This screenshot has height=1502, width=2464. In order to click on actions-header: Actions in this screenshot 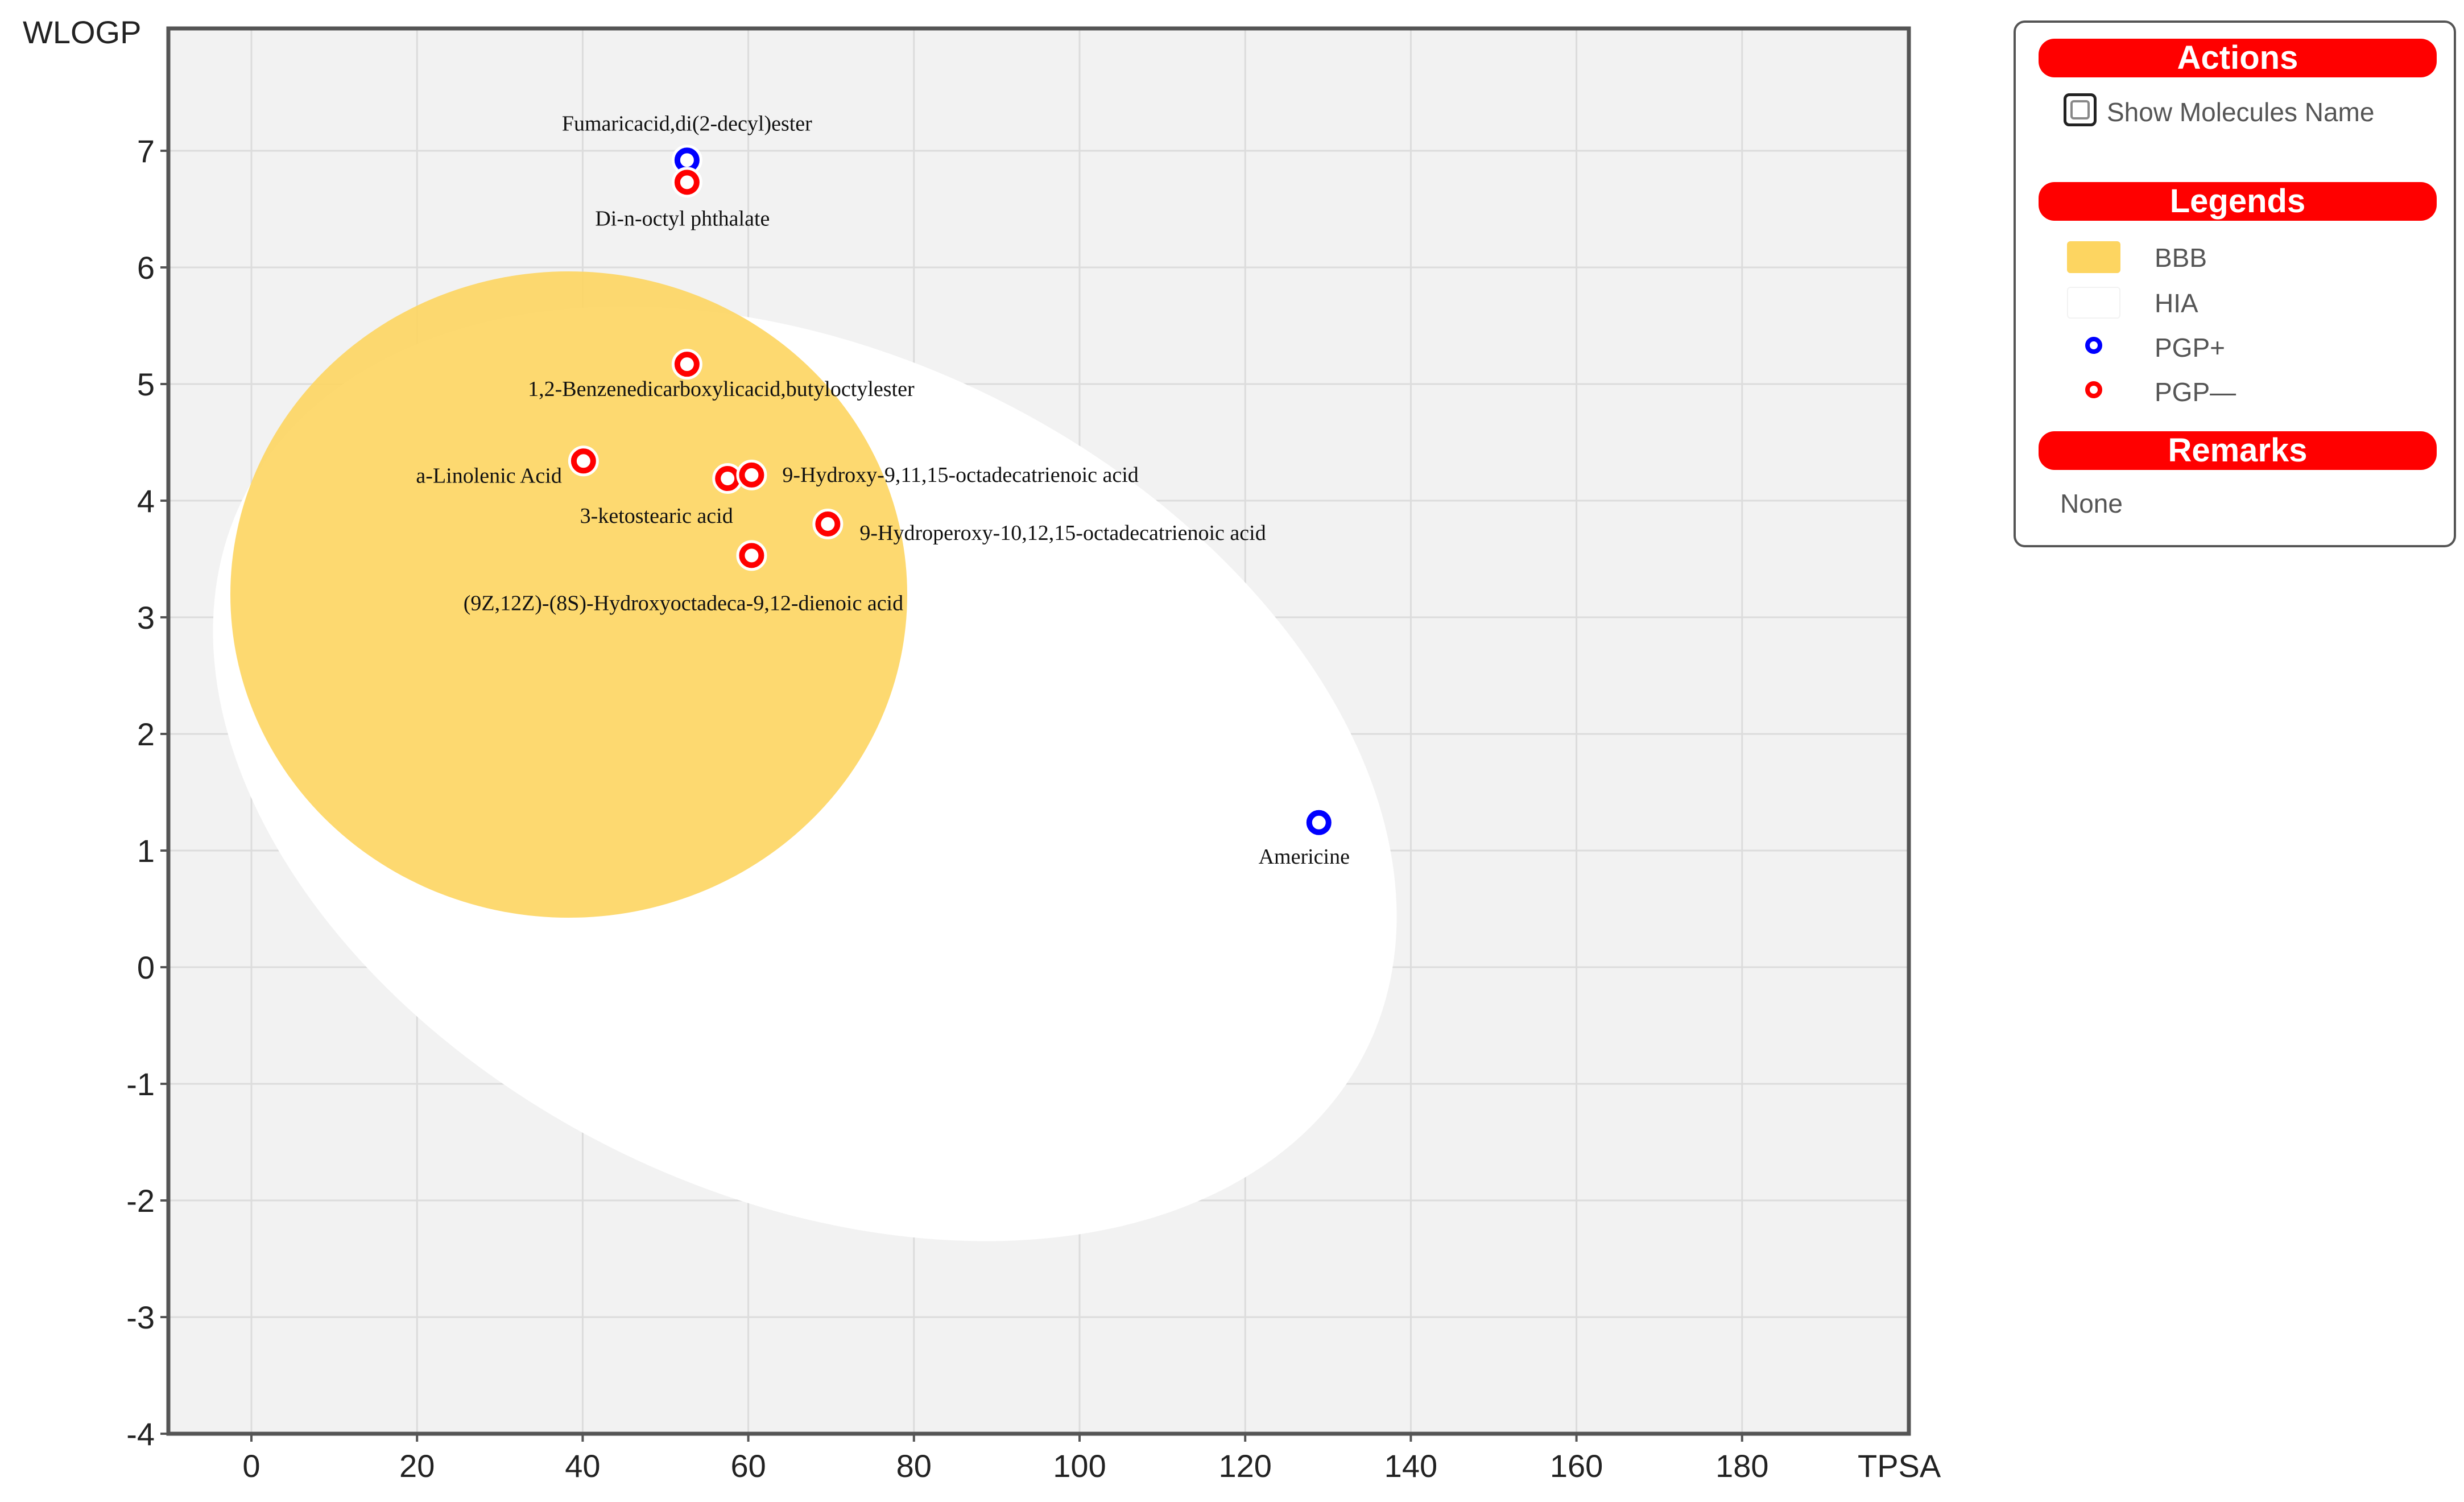, I will do `click(2238, 58)`.